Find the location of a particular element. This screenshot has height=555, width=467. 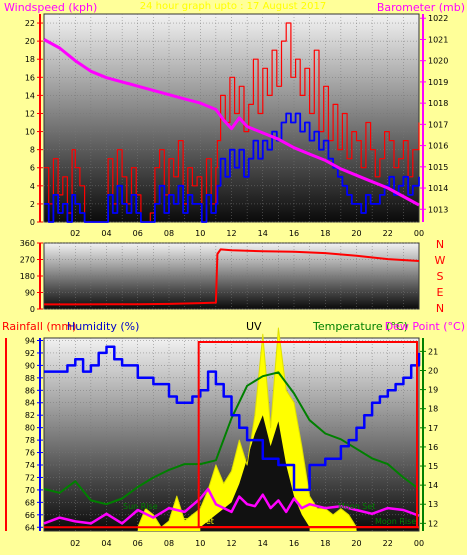

barometer-tick-label: 1013 is located at coordinates (438, 209).